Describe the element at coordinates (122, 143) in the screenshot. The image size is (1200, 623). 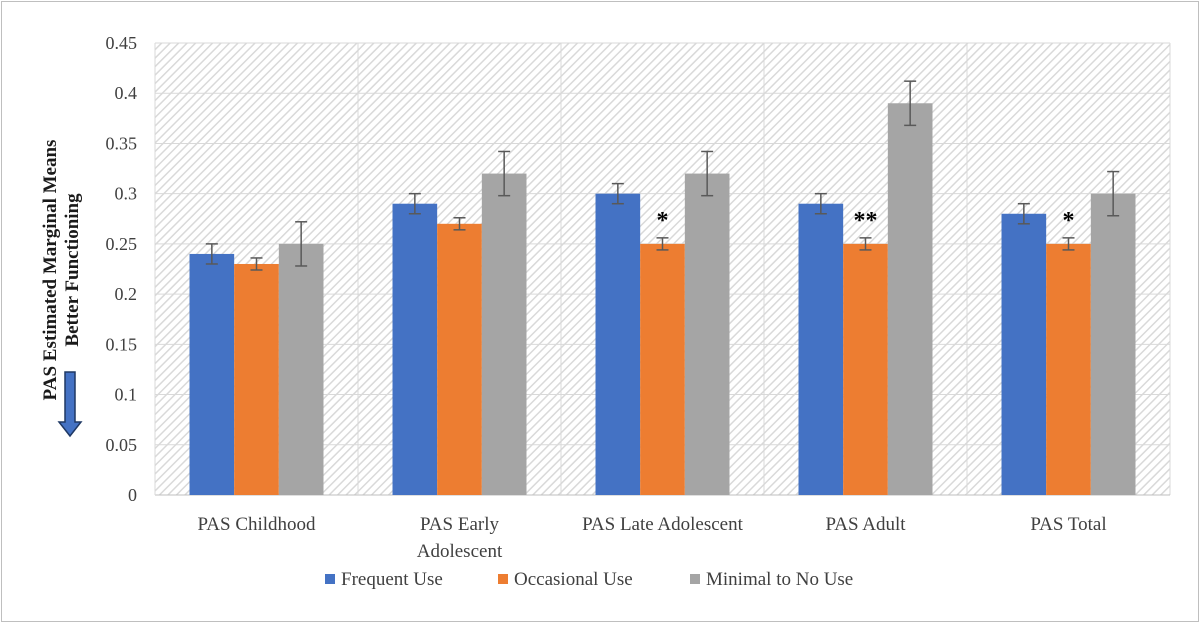
I see `y-tick-label: 0.35` at that location.